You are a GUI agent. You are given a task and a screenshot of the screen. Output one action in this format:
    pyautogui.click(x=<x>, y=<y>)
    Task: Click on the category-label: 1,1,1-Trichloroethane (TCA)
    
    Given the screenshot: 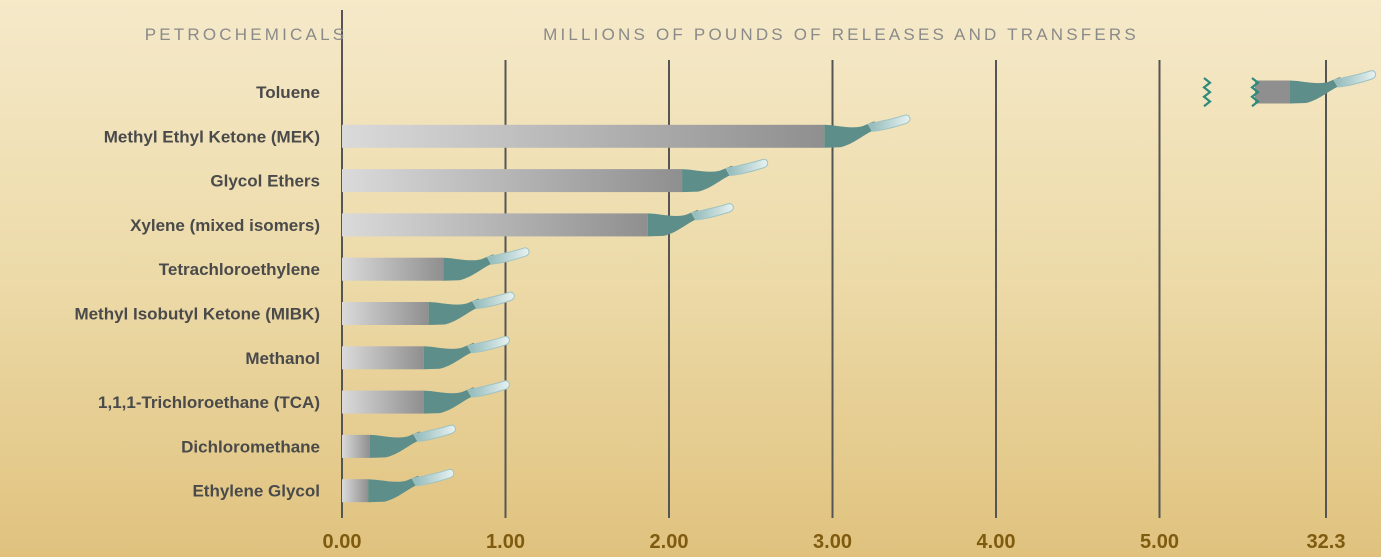 What is the action you would take?
    pyautogui.click(x=209, y=402)
    